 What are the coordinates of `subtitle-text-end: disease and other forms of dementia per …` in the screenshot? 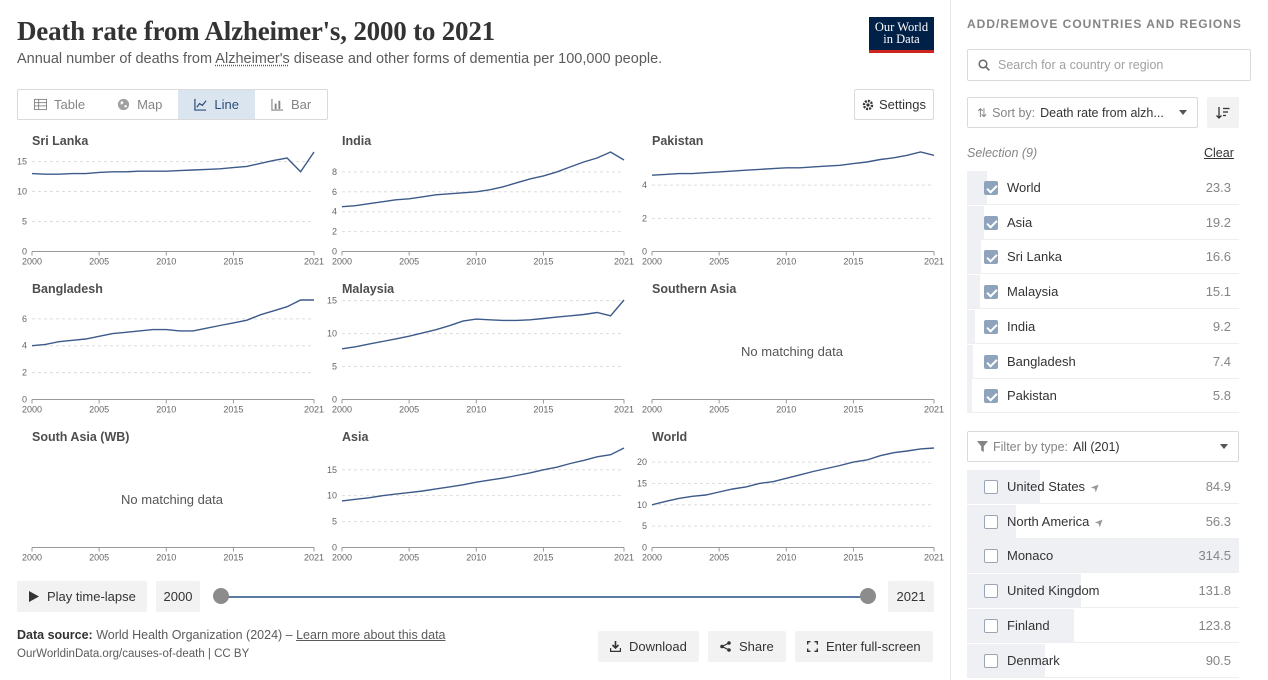 It's located at (476, 59).